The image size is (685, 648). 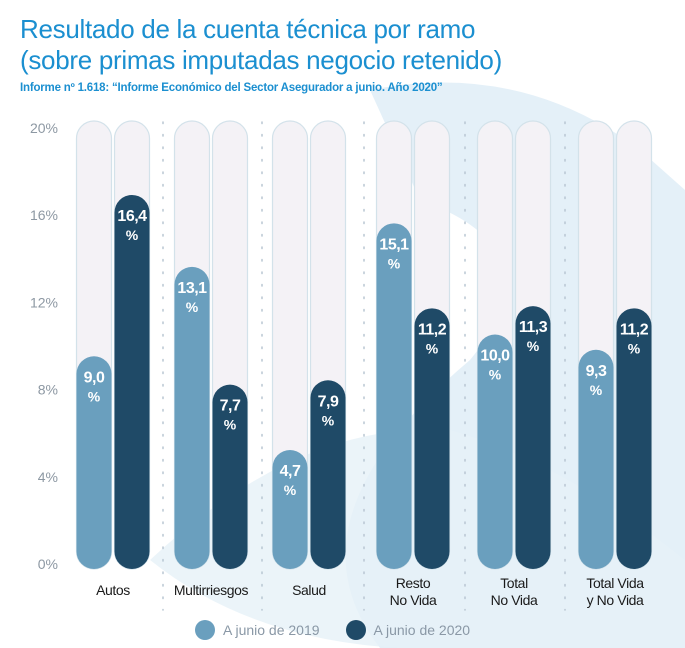 What do you see at coordinates (211, 590) in the screenshot?
I see `category-label: Multirriesgos` at bounding box center [211, 590].